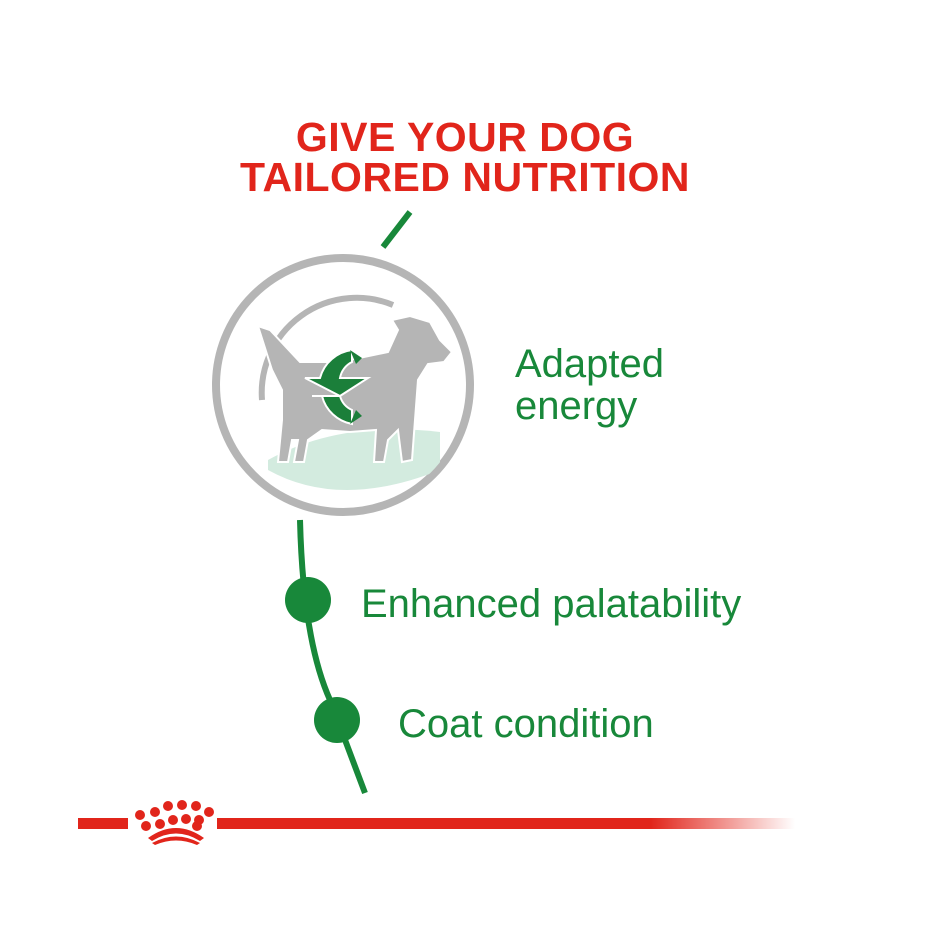 The image size is (940, 940). What do you see at coordinates (174, 822) in the screenshot?
I see `royal-canin-crown-icon` at bounding box center [174, 822].